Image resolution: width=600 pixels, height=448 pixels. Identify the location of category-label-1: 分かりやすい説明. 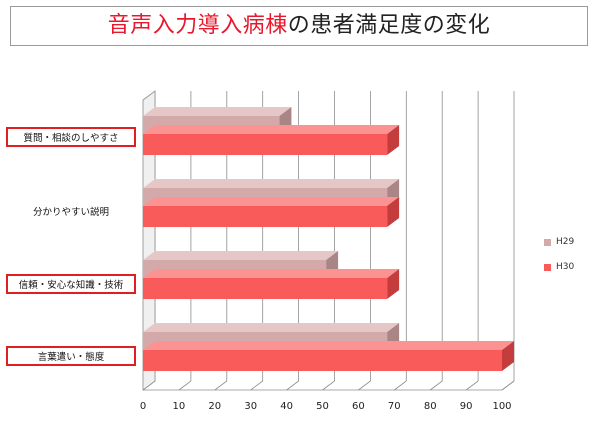
(70, 212).